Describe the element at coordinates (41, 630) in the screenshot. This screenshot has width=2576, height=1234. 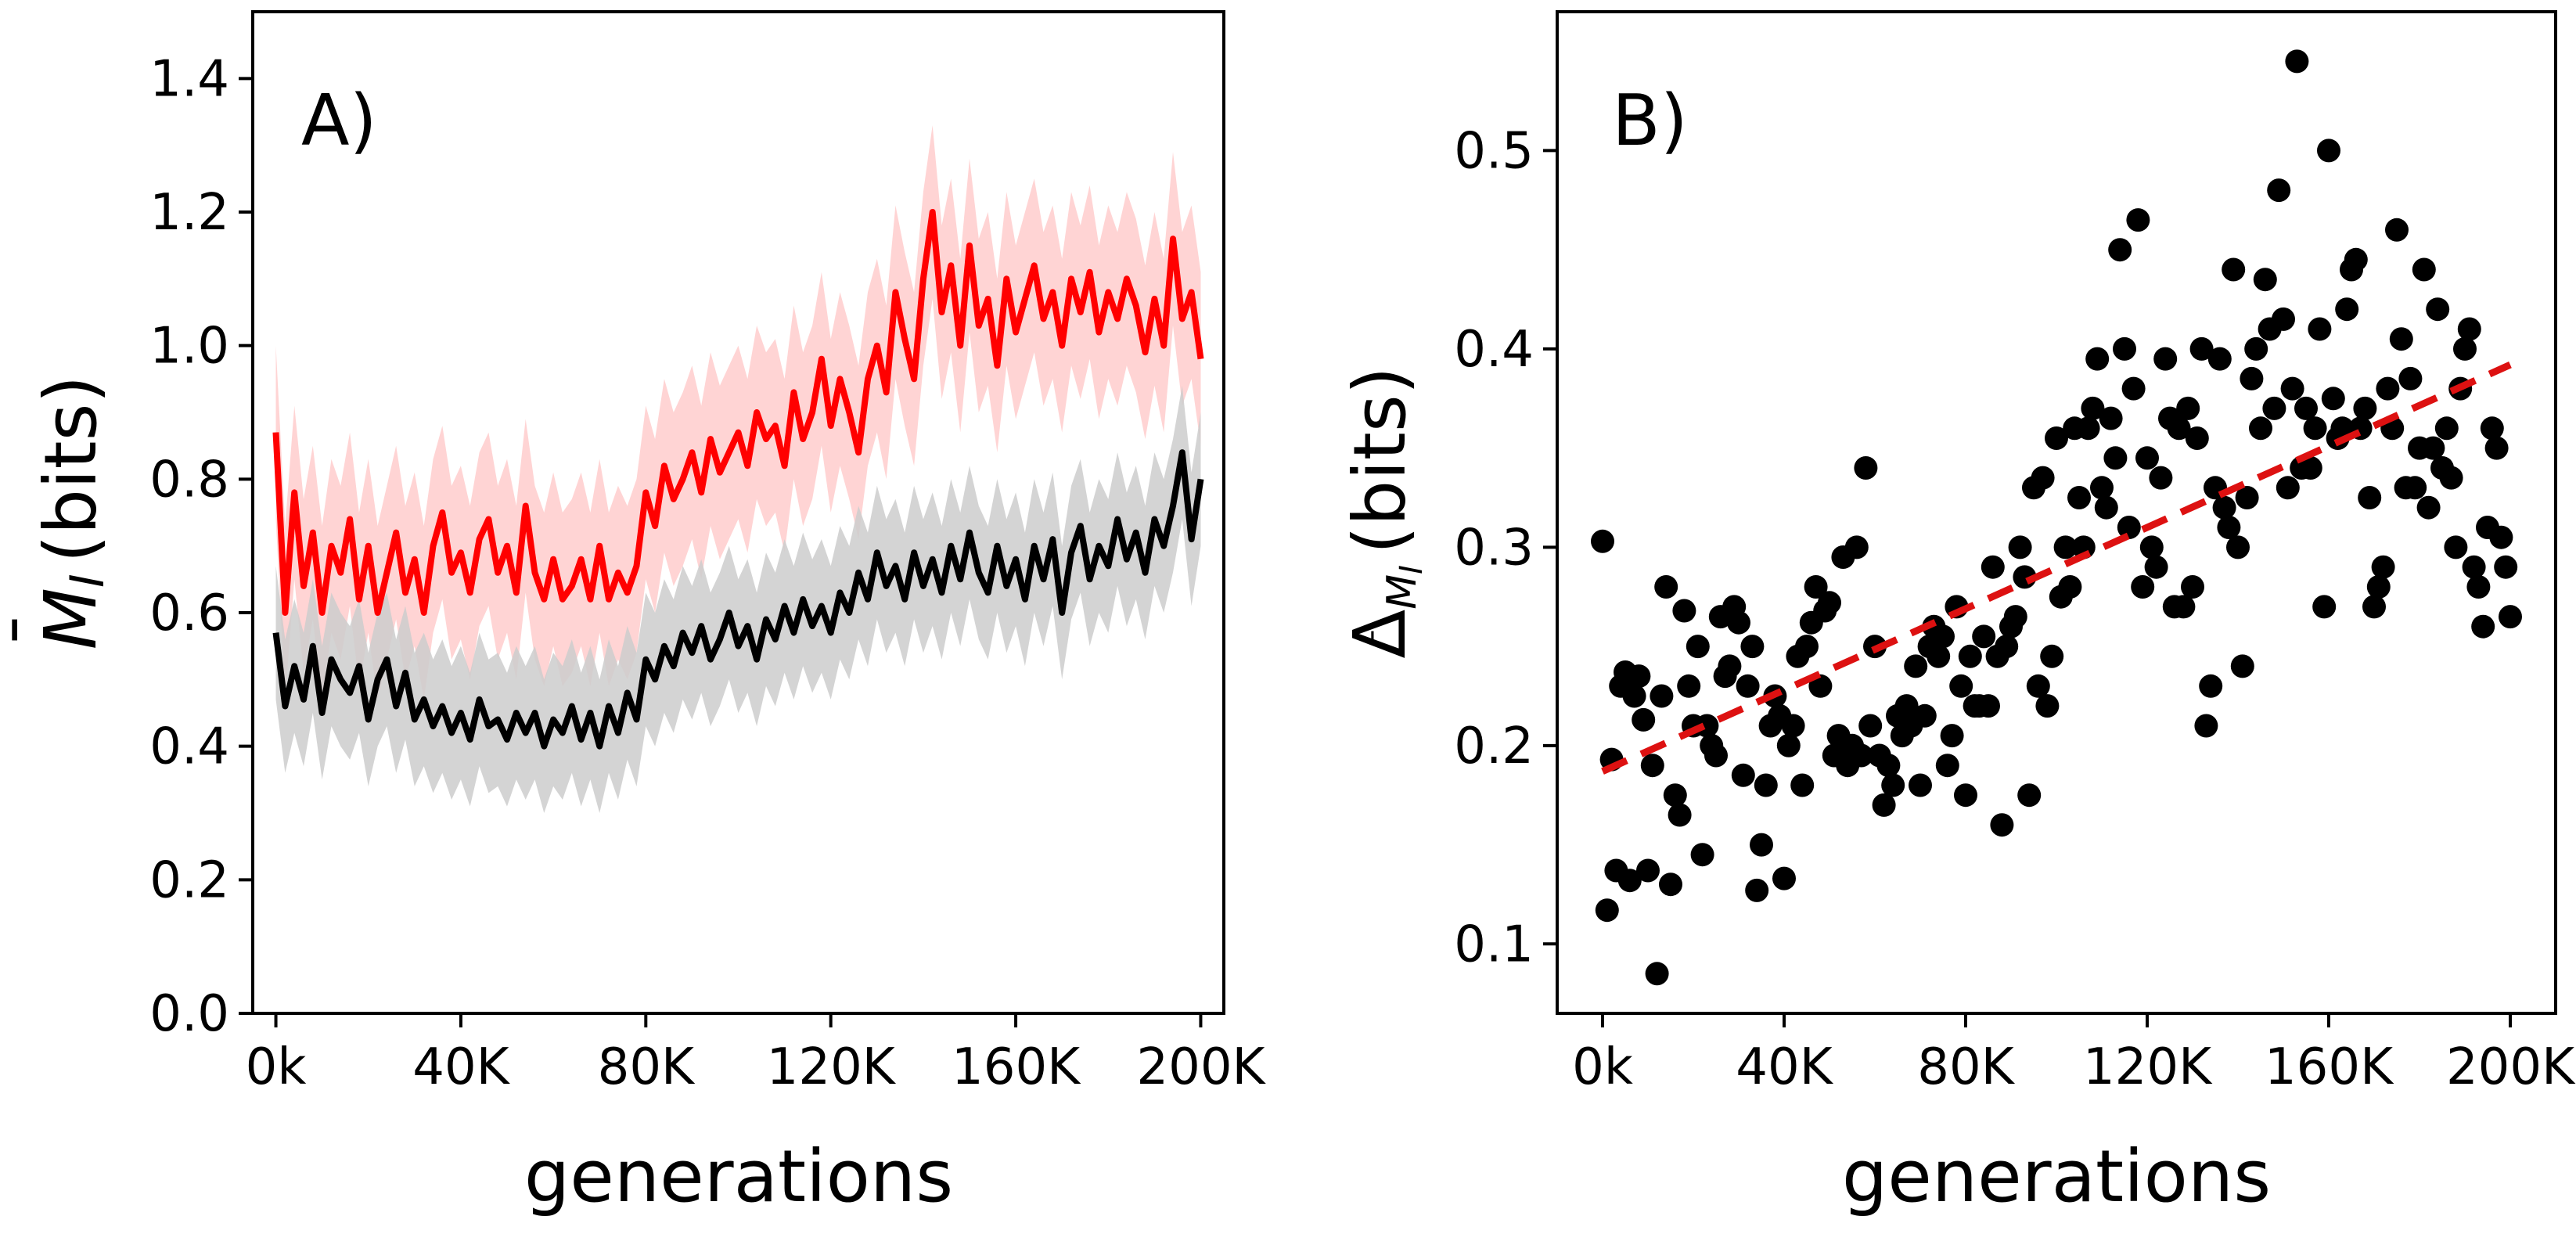
I see `panel-a-ylabel-bar: ¯` at that location.